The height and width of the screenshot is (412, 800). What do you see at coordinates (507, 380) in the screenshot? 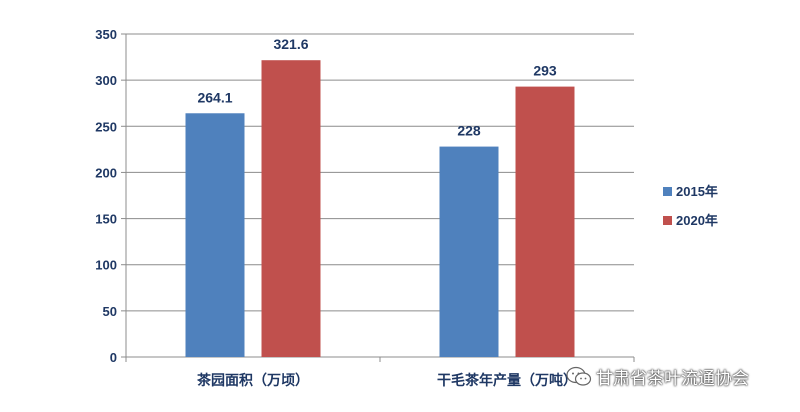
I see `category-label: 干毛茶年产量（万吨）` at bounding box center [507, 380].